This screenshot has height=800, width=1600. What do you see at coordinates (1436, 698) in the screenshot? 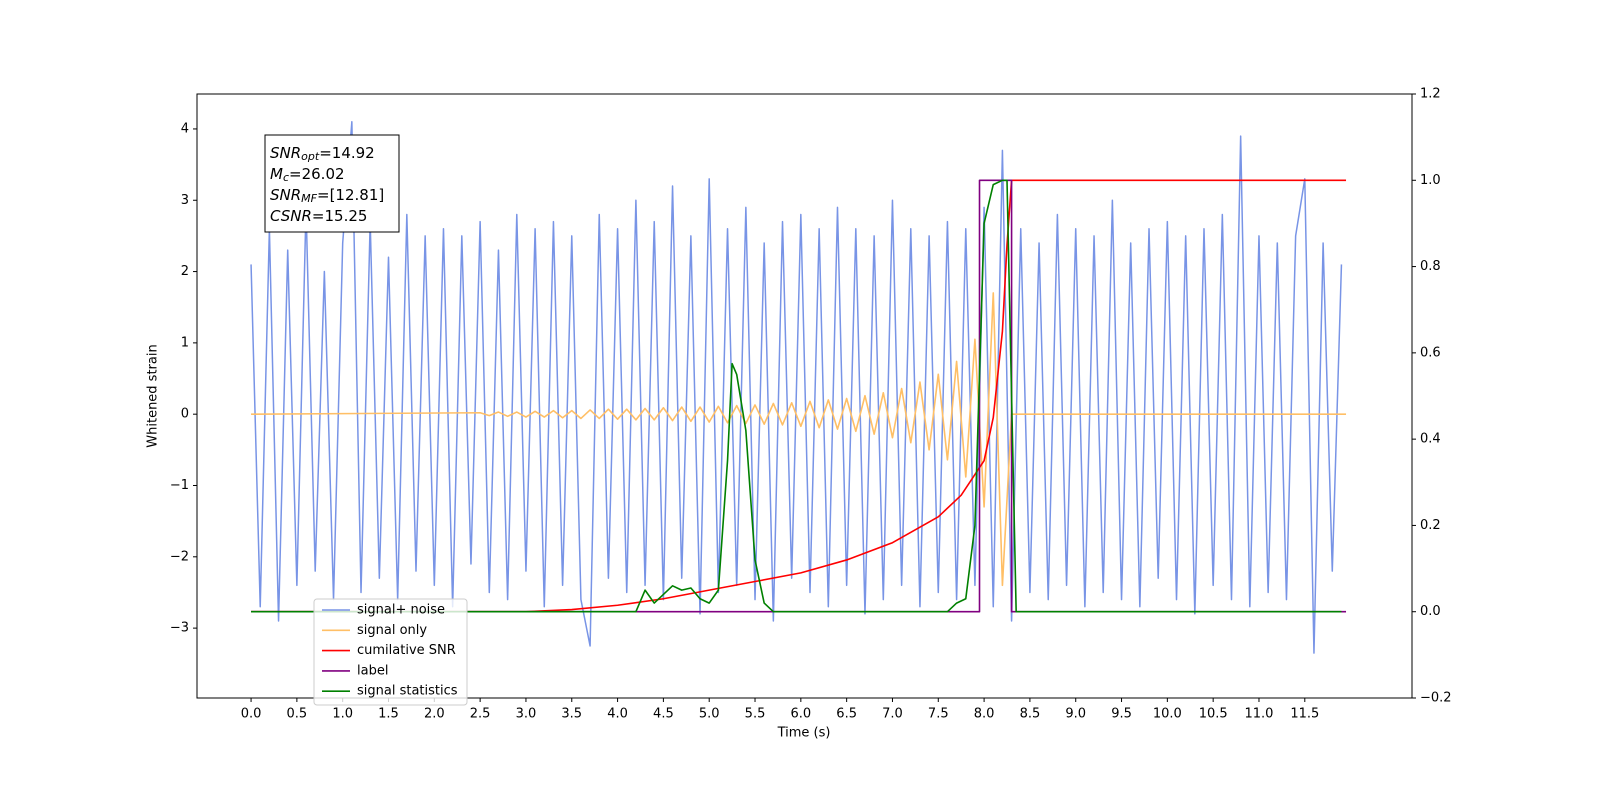
I see `y2-tick-label: −0.2` at bounding box center [1436, 698].